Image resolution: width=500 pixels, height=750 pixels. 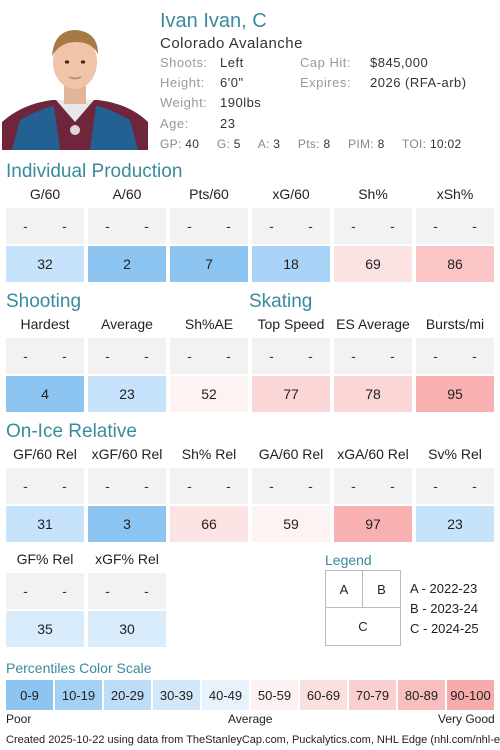 I want to click on a-label: A:, so click(x=263, y=144).